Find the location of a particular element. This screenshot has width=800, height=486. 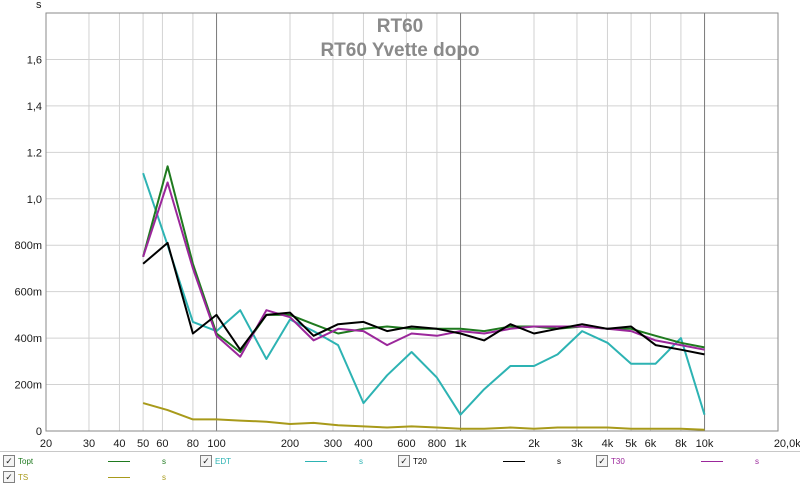

y-tick-label: 600m is located at coordinates (28, 293).